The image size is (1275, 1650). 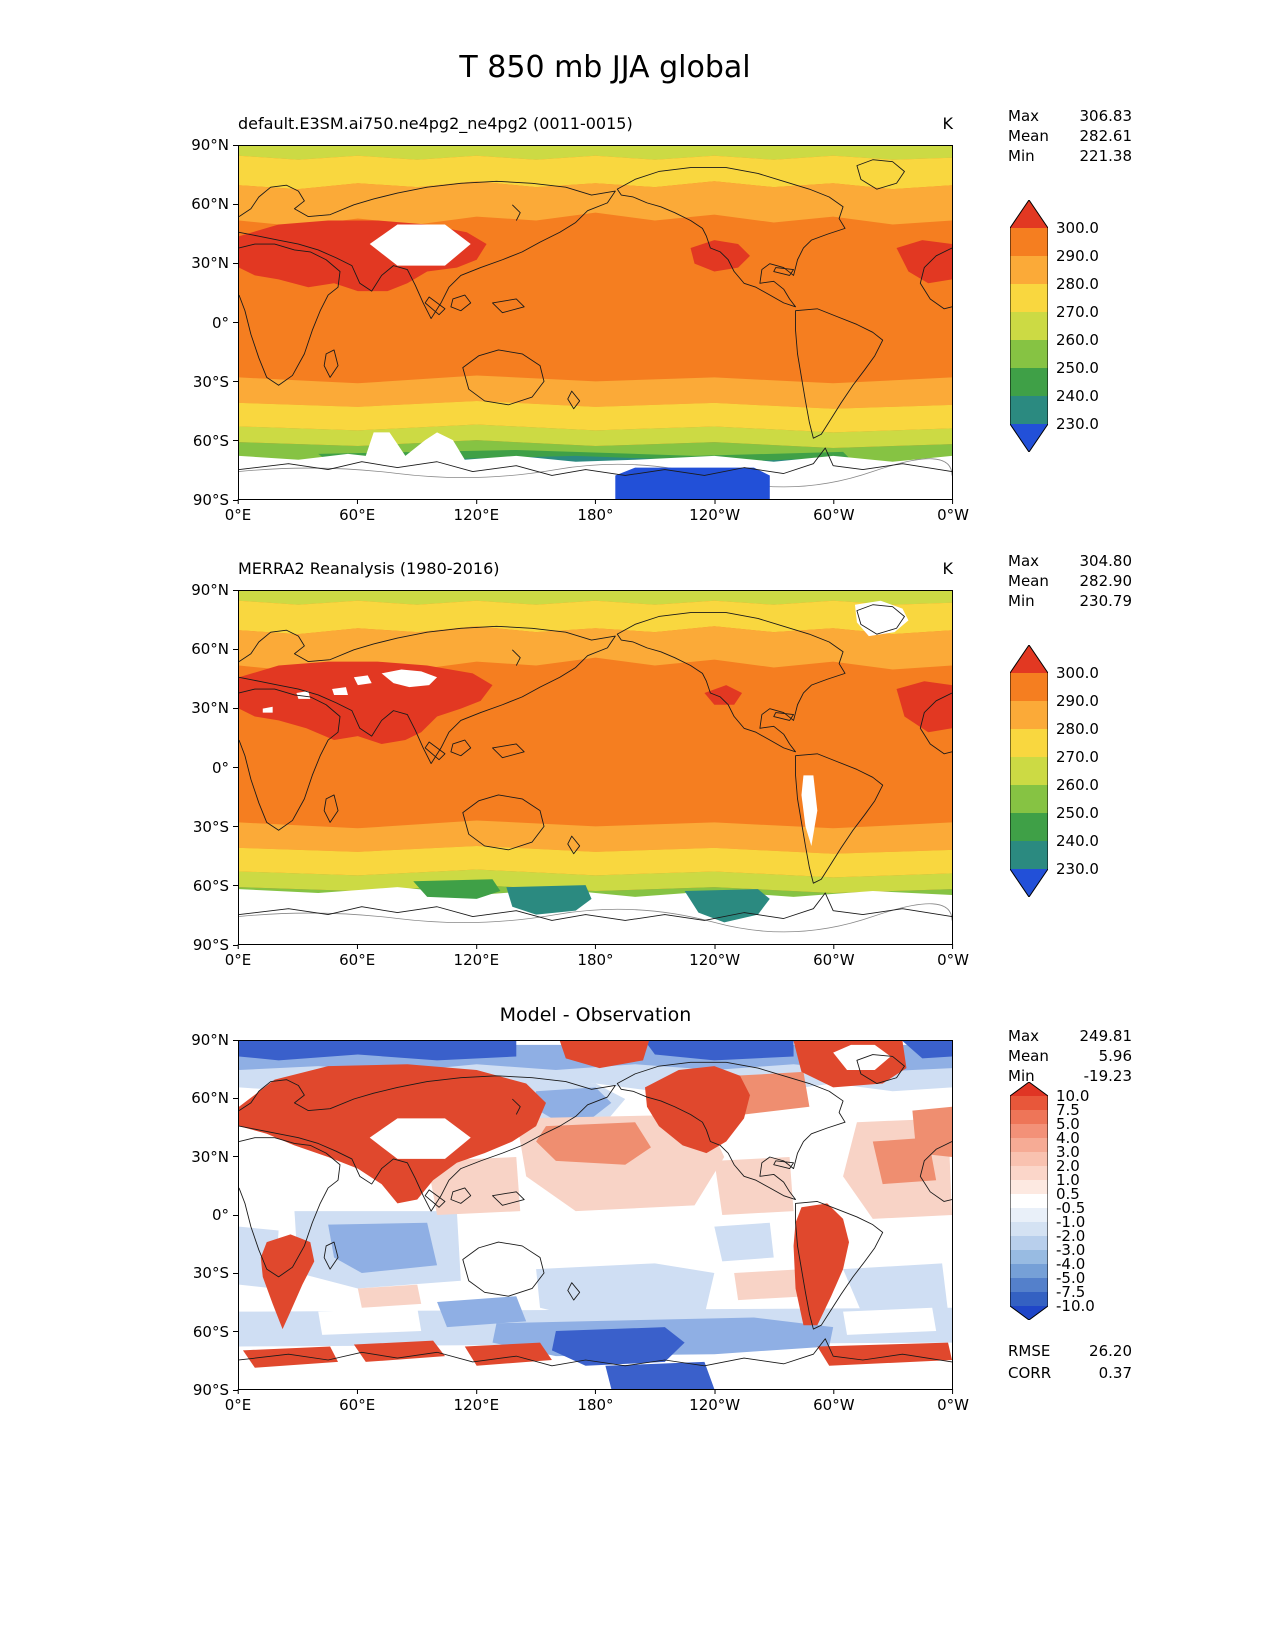 I want to click on panel1-lat-axis: 90°N 60°N 30°N 0° 30°S 60°S 90°S, so click(x=199, y=322).